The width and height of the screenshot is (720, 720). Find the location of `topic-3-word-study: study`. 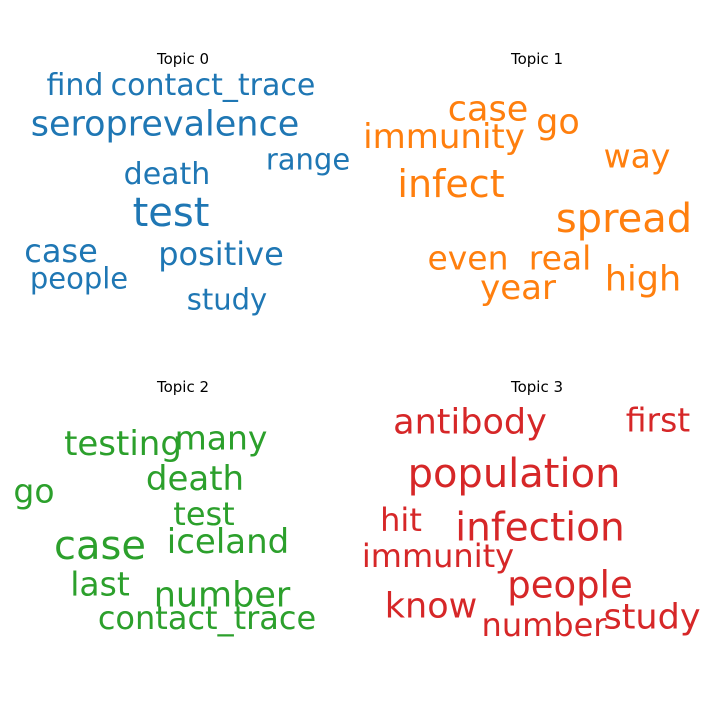

topic-3-word-study: study is located at coordinates (652, 617).